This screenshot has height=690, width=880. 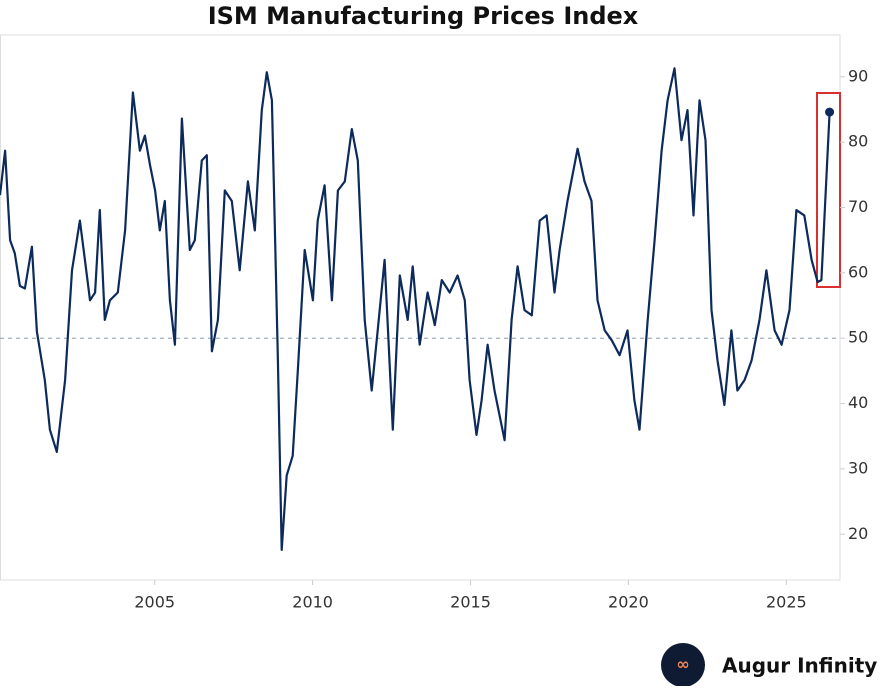 What do you see at coordinates (312, 602) in the screenshot?
I see `x-tick-label: 2010` at bounding box center [312, 602].